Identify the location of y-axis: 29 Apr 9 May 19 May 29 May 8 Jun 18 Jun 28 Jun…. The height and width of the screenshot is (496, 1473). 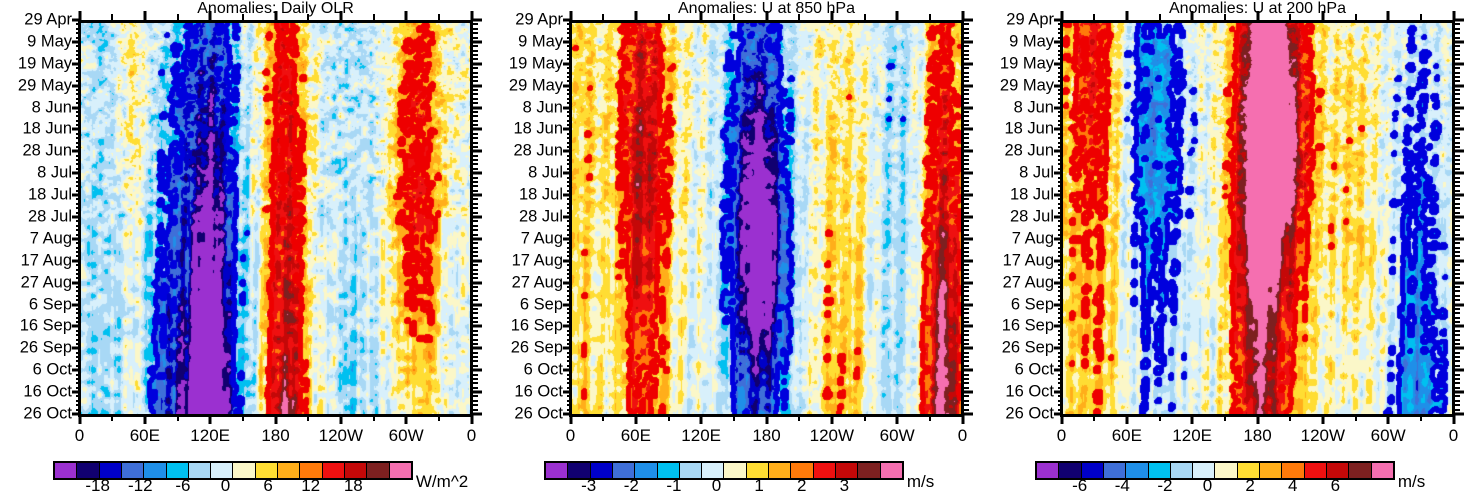
(1018, 216).